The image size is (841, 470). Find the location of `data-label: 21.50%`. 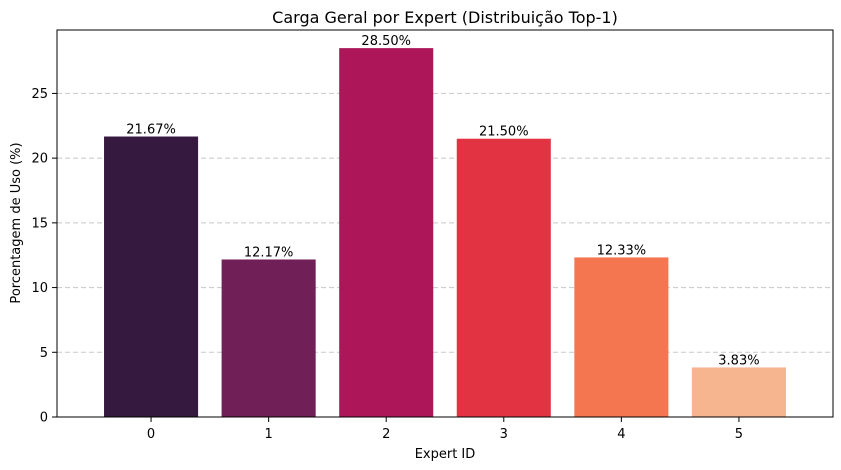

data-label: 21.50% is located at coordinates (504, 132).